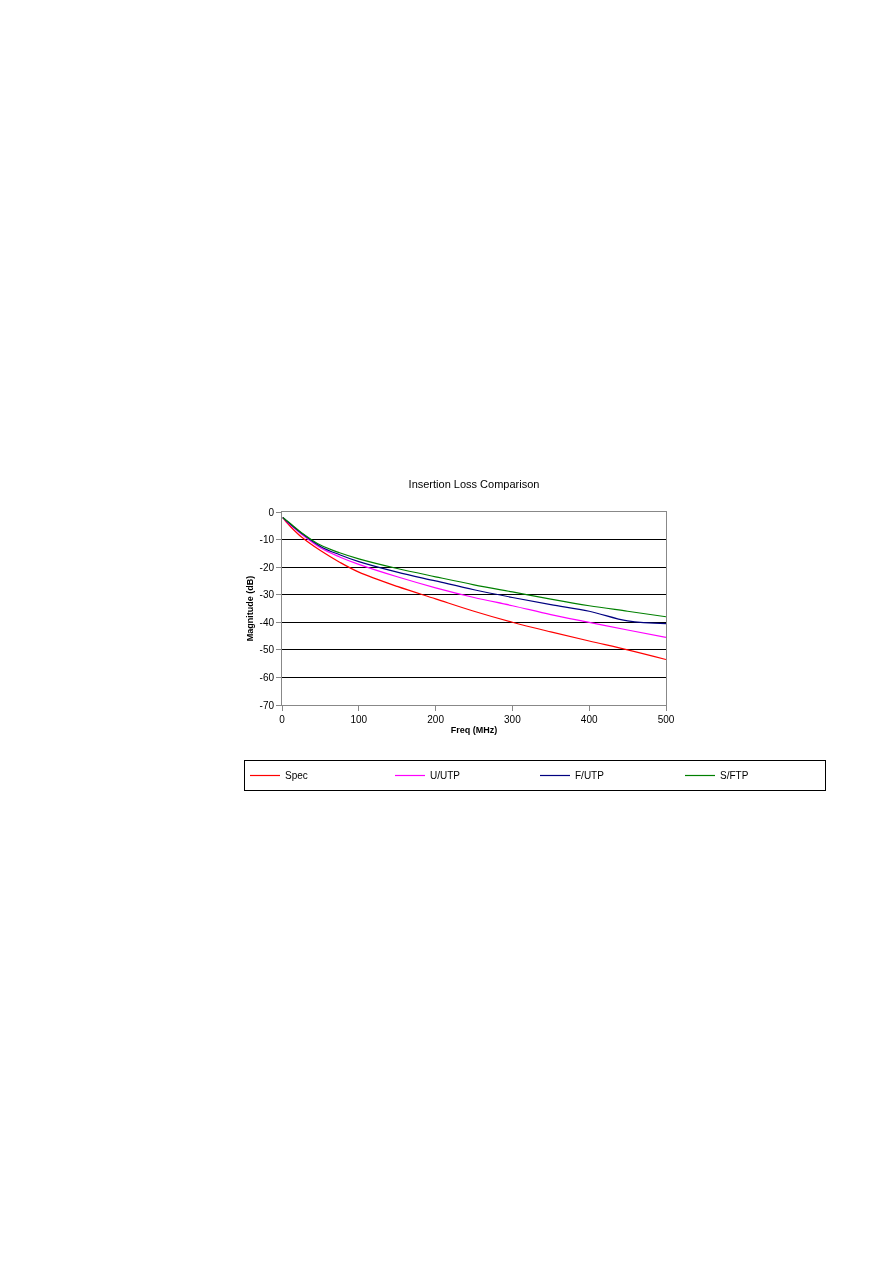 This screenshot has width=893, height=1263. Describe the element at coordinates (734, 776) in the screenshot. I see `legend-label: S/FTP` at that location.